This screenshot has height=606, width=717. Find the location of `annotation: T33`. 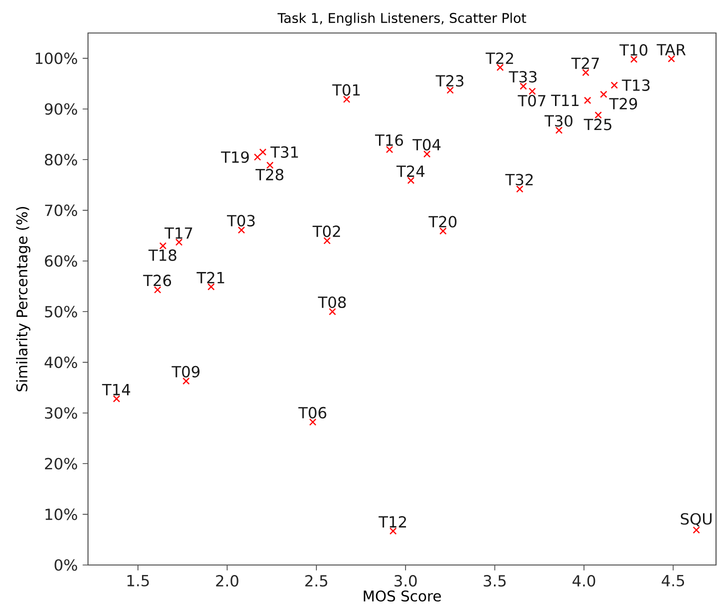

annotation: T33 is located at coordinates (522, 76).